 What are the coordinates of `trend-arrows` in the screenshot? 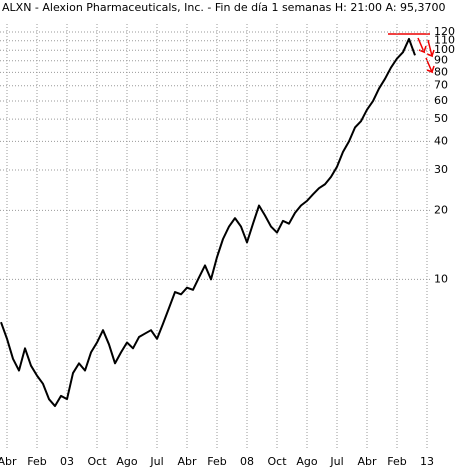 It's located at (426, 55).